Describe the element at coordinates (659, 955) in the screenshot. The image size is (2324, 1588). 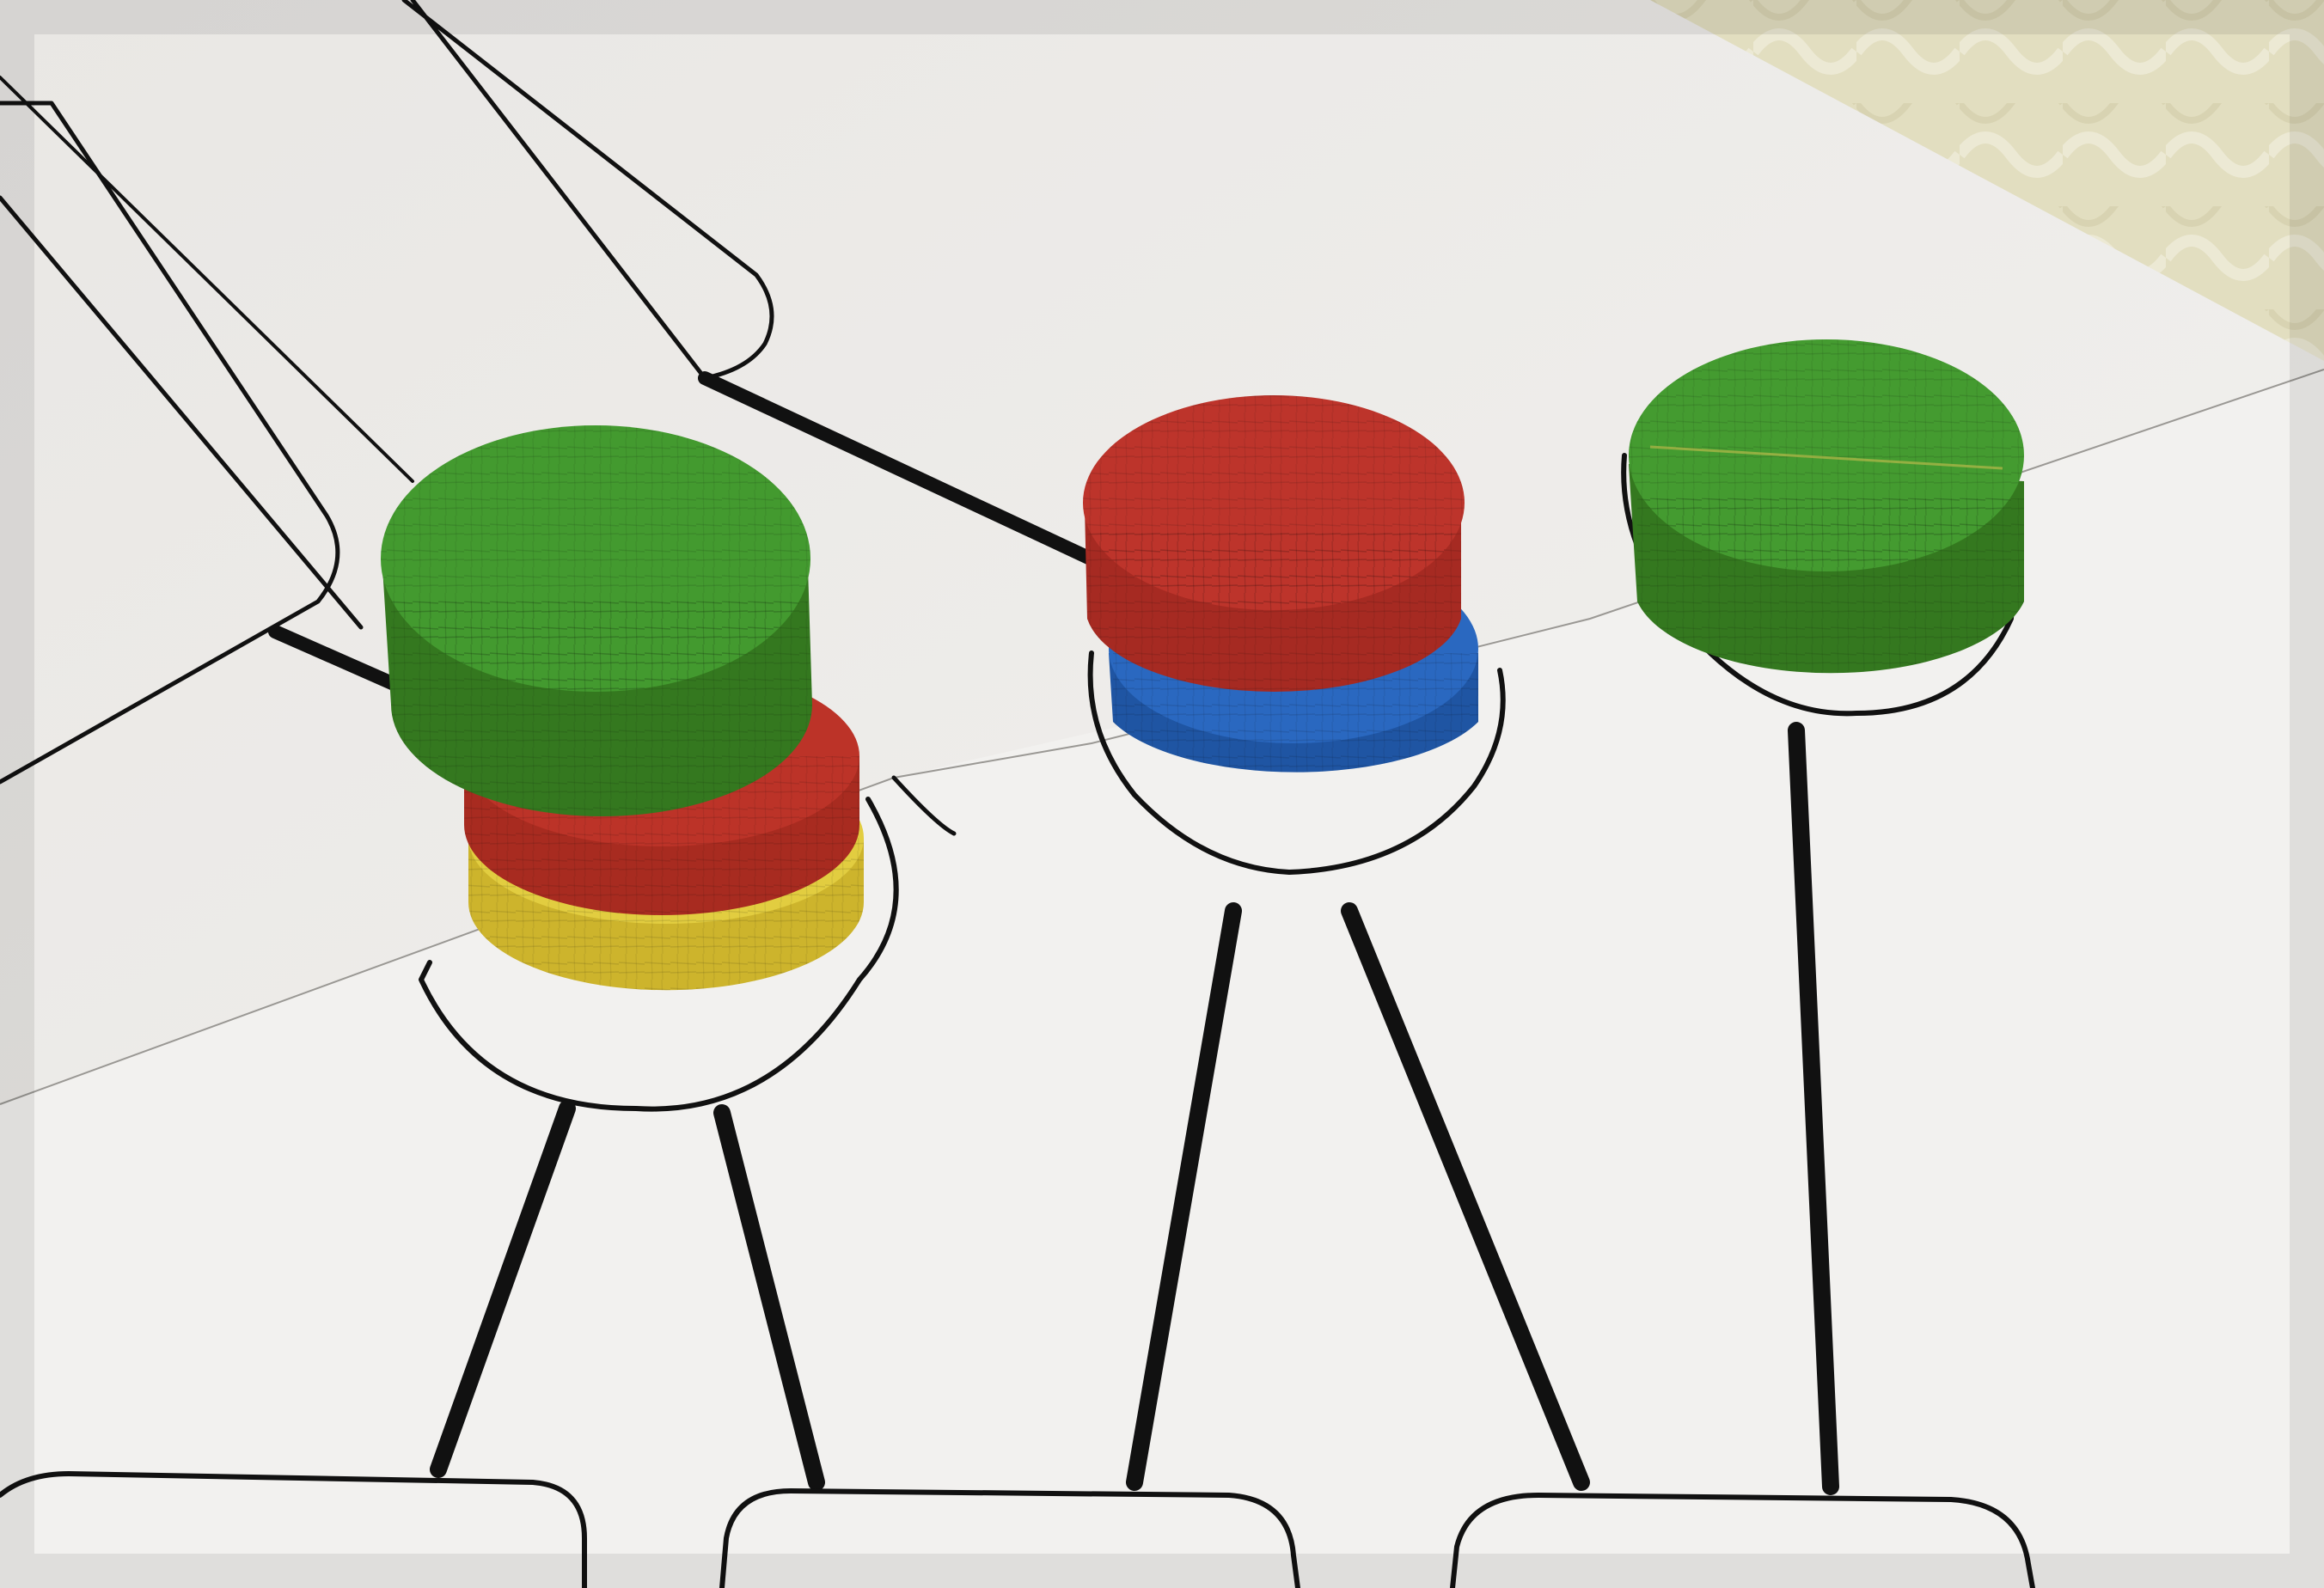
I see `node-left-arc` at that location.